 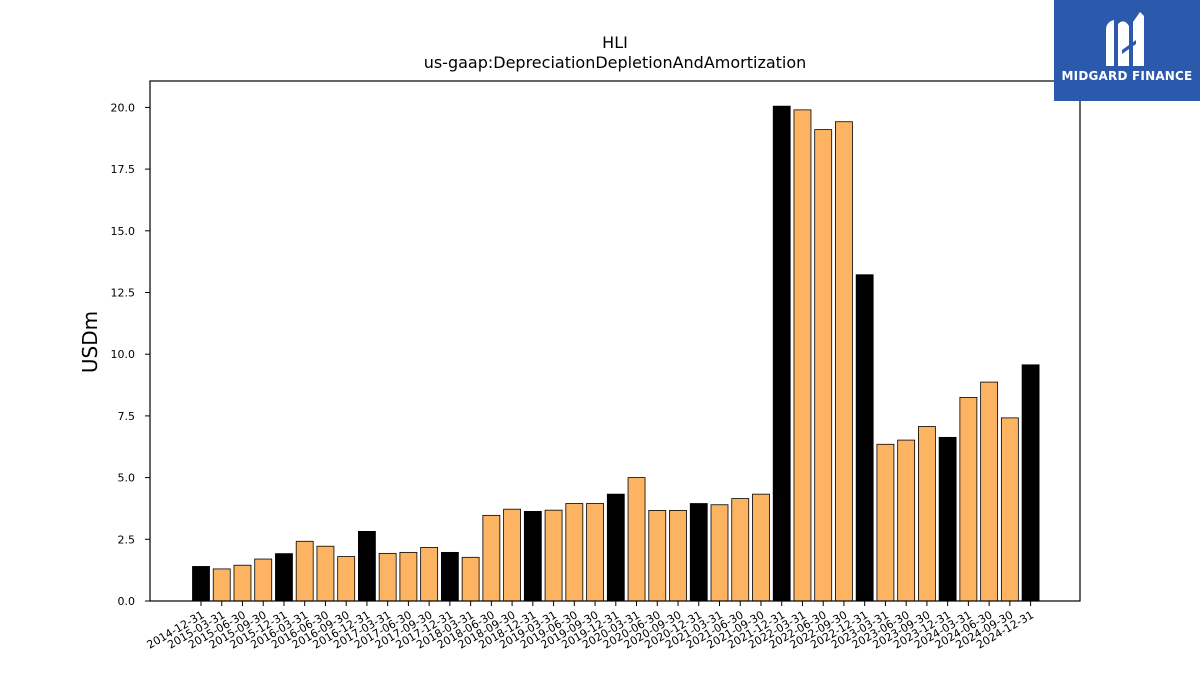 What do you see at coordinates (123, 169) in the screenshot?
I see `y-tick-label: 17.5` at bounding box center [123, 169].